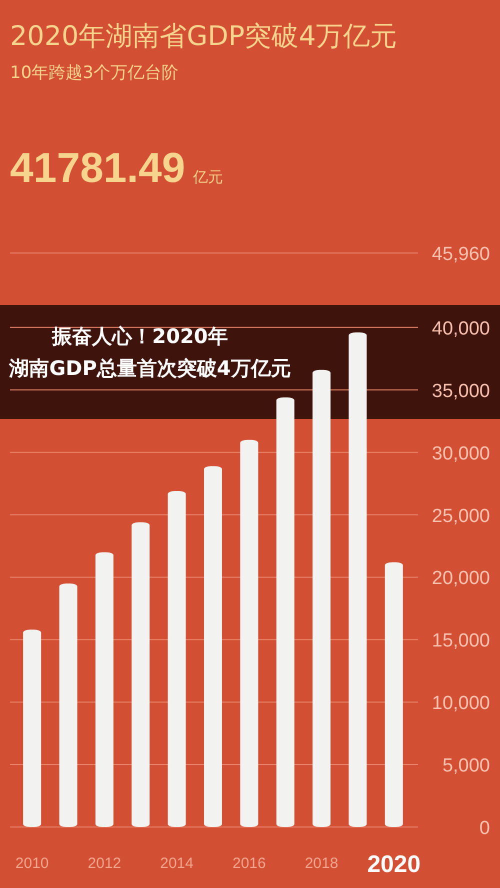 The width and height of the screenshot is (500, 888). What do you see at coordinates (32, 863) in the screenshot?
I see `x-tick-label: 2010` at bounding box center [32, 863].